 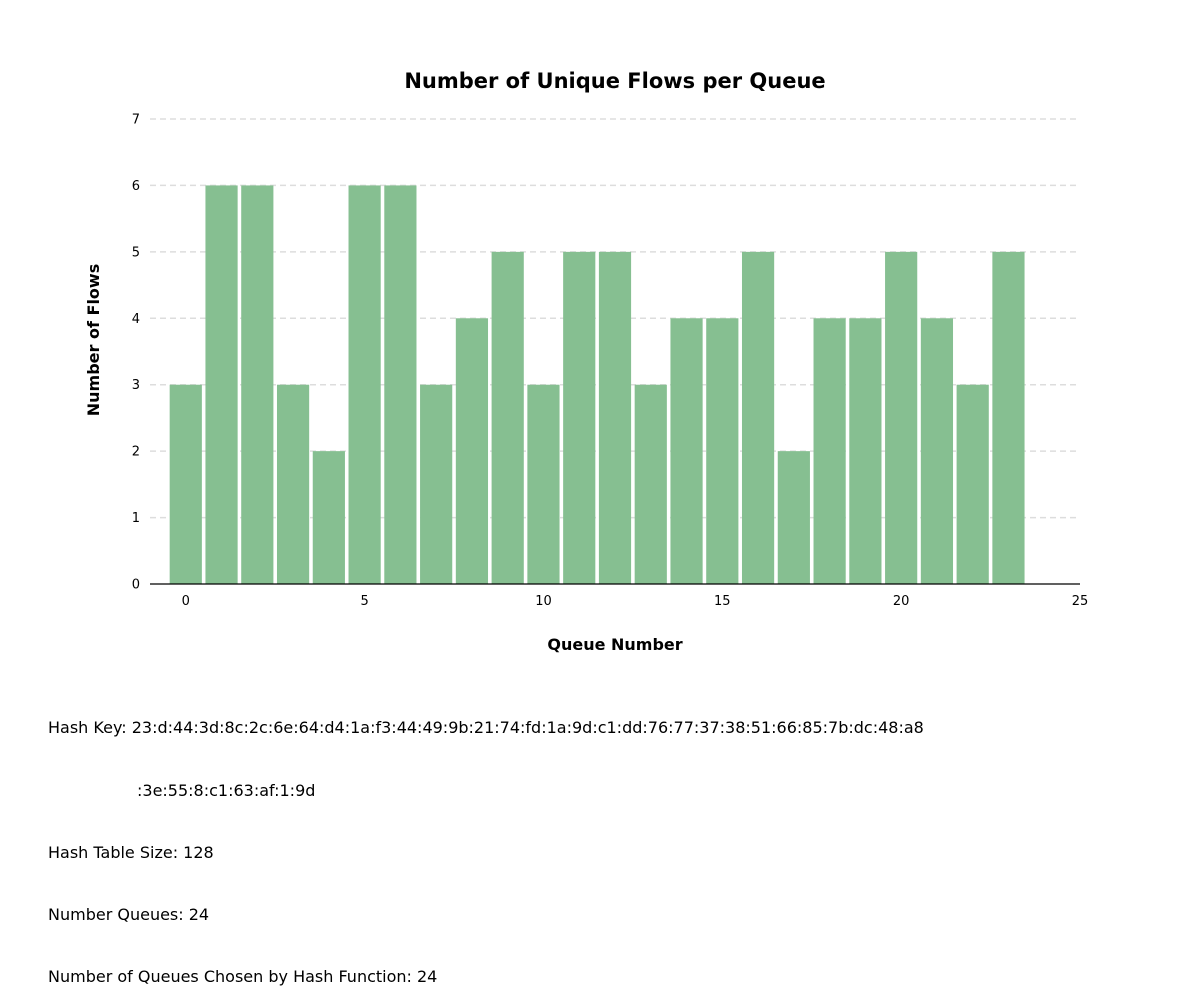 I want to click on hash-table-size: Hash Table Size: 128, so click(x=131, y=852).